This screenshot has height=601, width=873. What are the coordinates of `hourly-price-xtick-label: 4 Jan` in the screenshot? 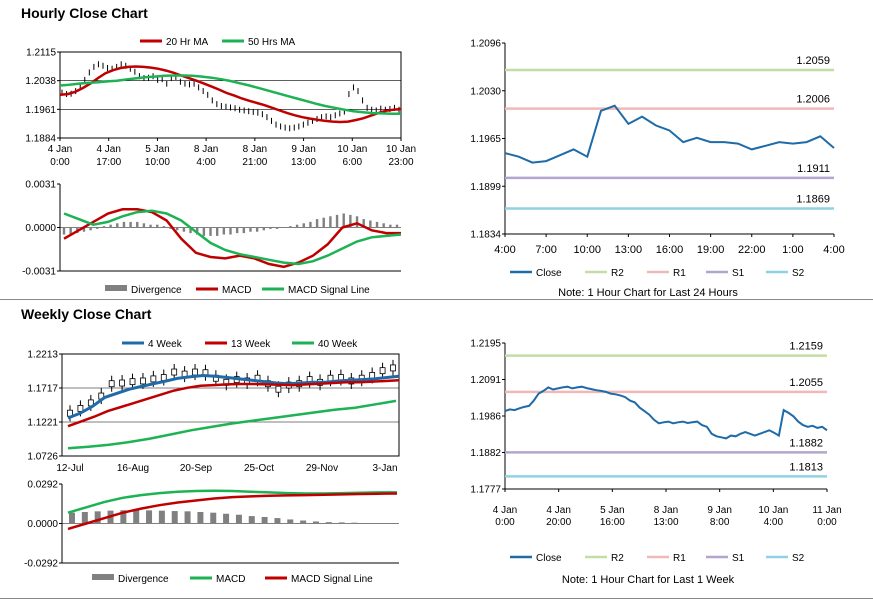 It's located at (60, 149).